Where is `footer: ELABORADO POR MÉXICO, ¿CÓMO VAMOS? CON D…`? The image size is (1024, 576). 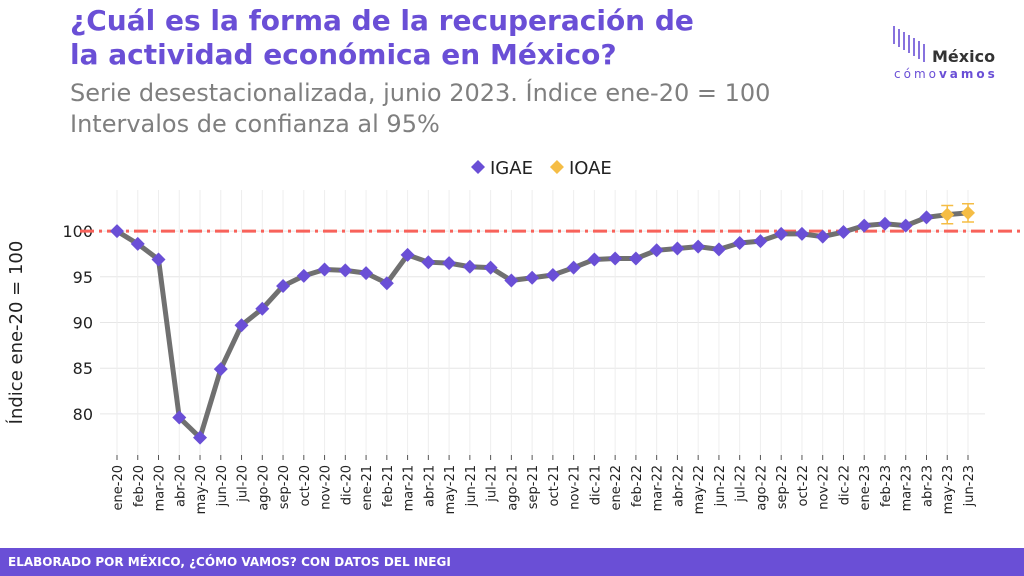
footer: ELABORADO POR MÉXICO, ¿CÓMO VAMOS? CON D… is located at coordinates (512, 562).